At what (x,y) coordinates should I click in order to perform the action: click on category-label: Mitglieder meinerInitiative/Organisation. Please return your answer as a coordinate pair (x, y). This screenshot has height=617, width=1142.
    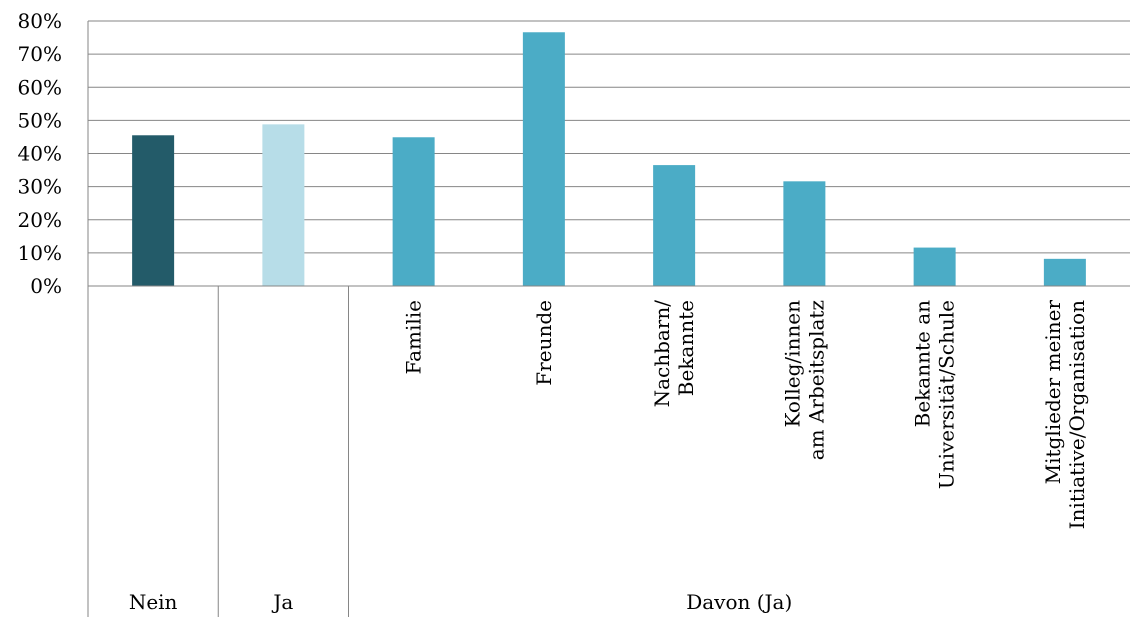
    Looking at the image, I should click on (1065, 415).